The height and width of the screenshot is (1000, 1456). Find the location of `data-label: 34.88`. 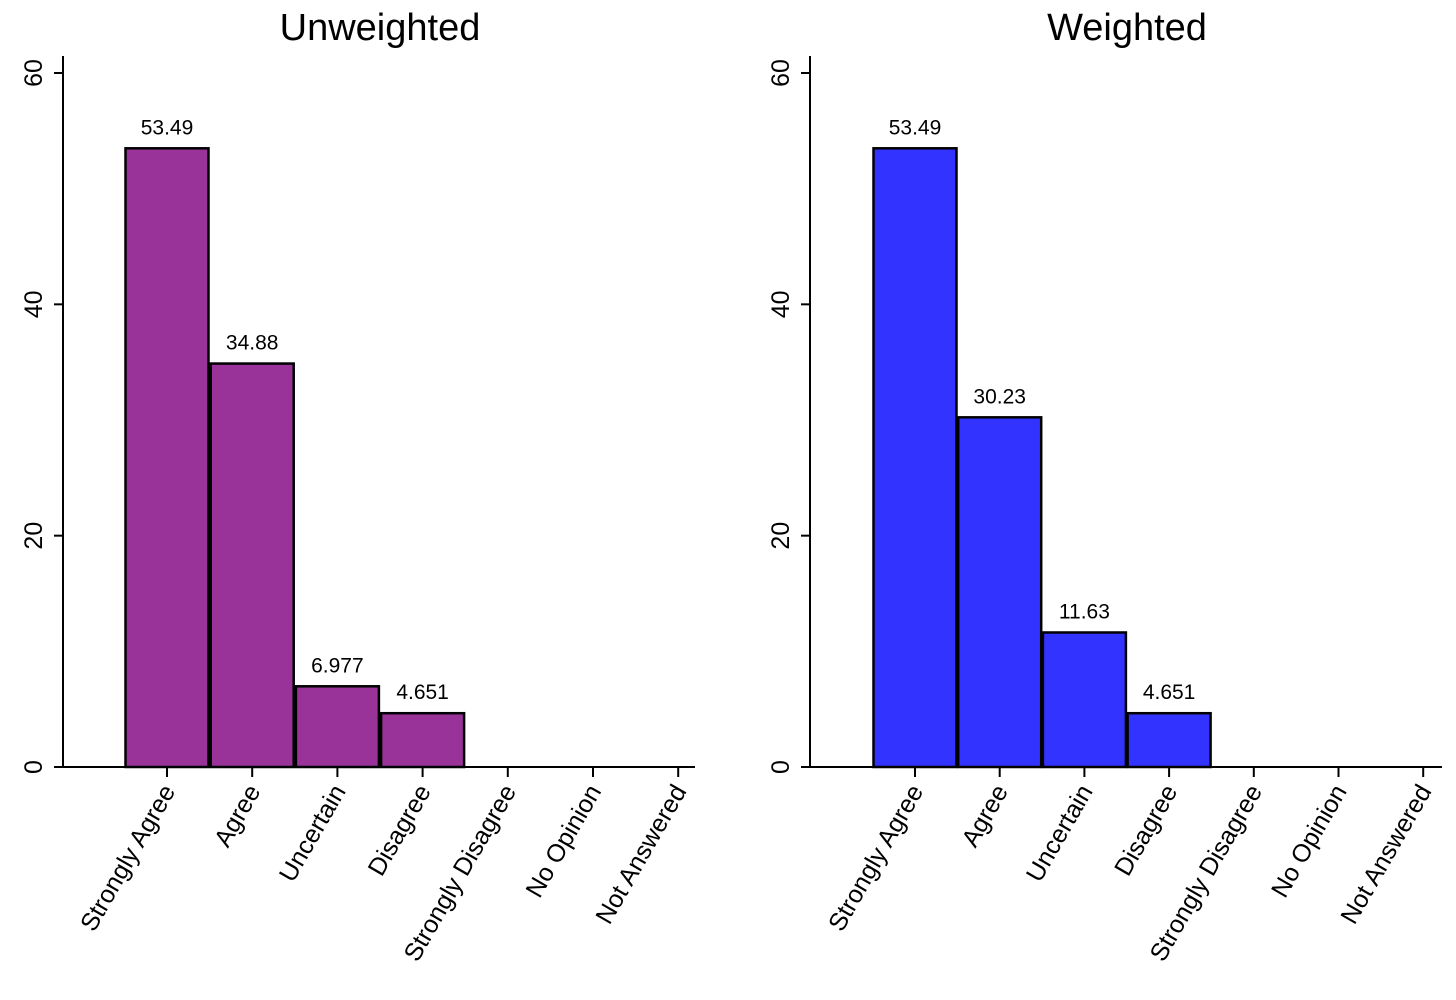

data-label: 34.88 is located at coordinates (252, 343).